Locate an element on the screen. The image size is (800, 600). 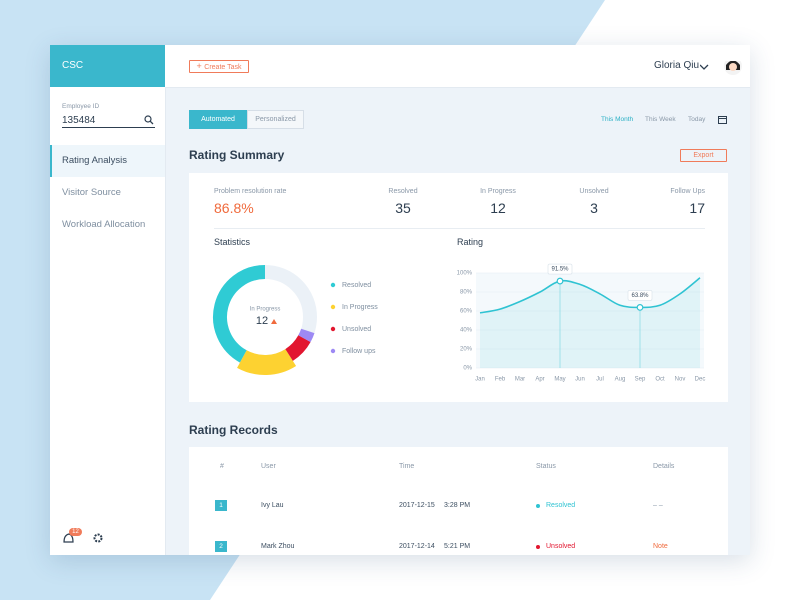
chevron is located at coordinates (704, 67).